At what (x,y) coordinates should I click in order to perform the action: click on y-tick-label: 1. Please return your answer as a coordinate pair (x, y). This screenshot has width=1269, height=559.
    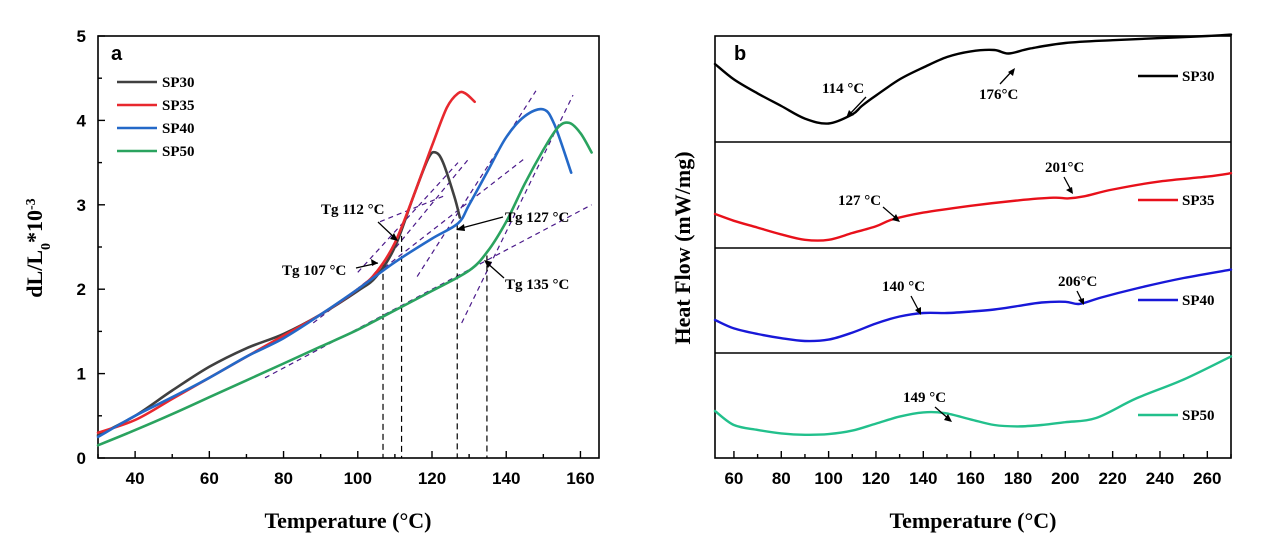
    Looking at the image, I should click on (81, 374).